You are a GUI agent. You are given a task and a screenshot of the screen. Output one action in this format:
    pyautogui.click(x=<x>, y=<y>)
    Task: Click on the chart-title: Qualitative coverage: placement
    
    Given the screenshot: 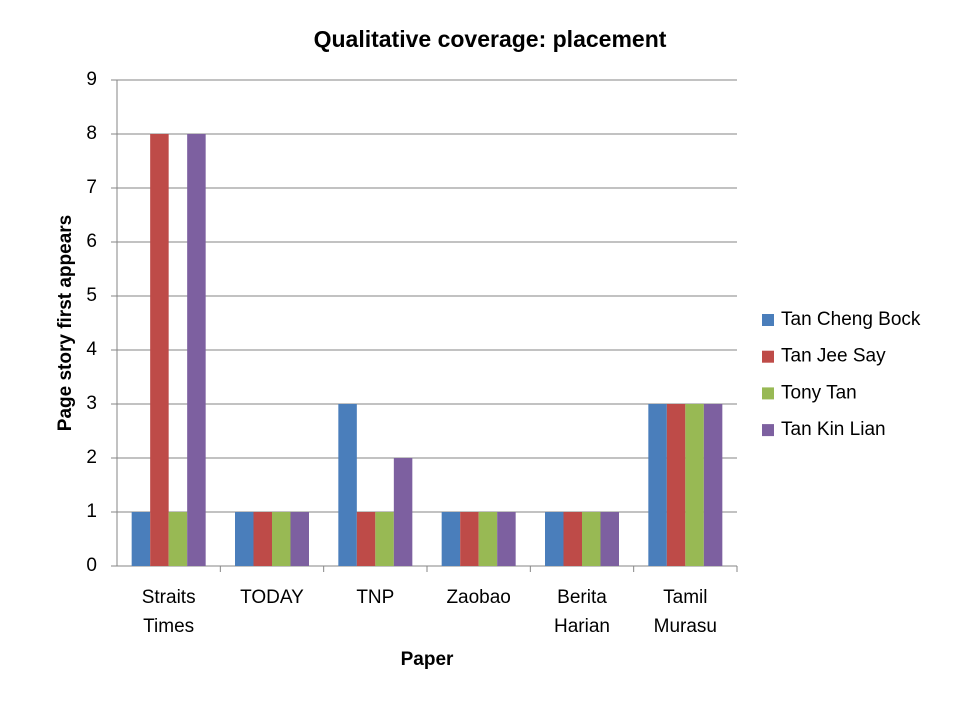 What is the action you would take?
    pyautogui.click(x=490, y=39)
    